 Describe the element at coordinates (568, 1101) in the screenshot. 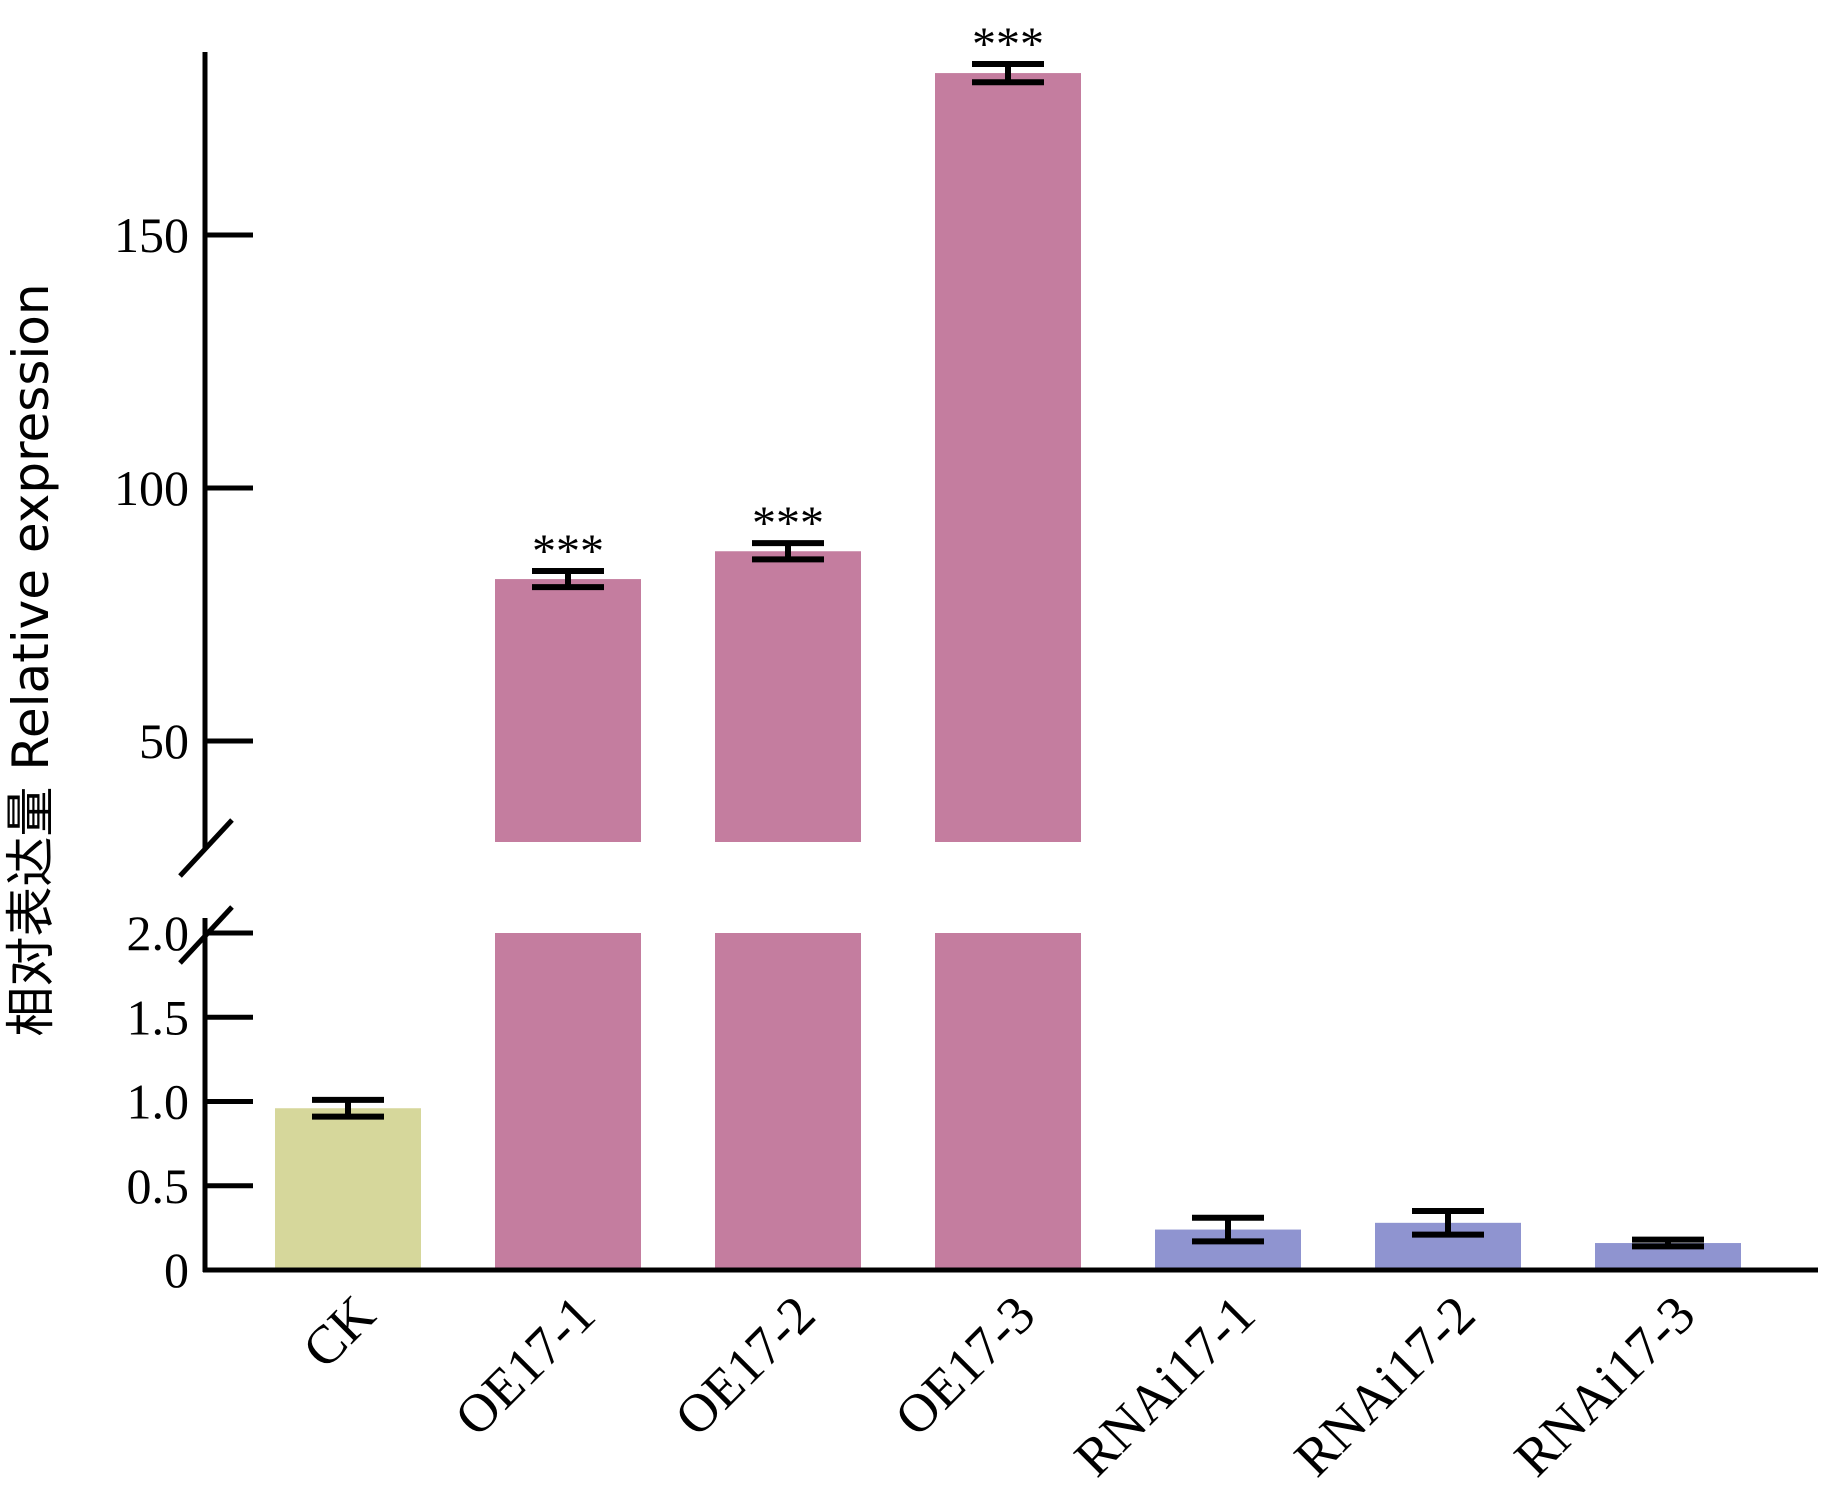

I see `bar-OE17-1-lower` at that location.